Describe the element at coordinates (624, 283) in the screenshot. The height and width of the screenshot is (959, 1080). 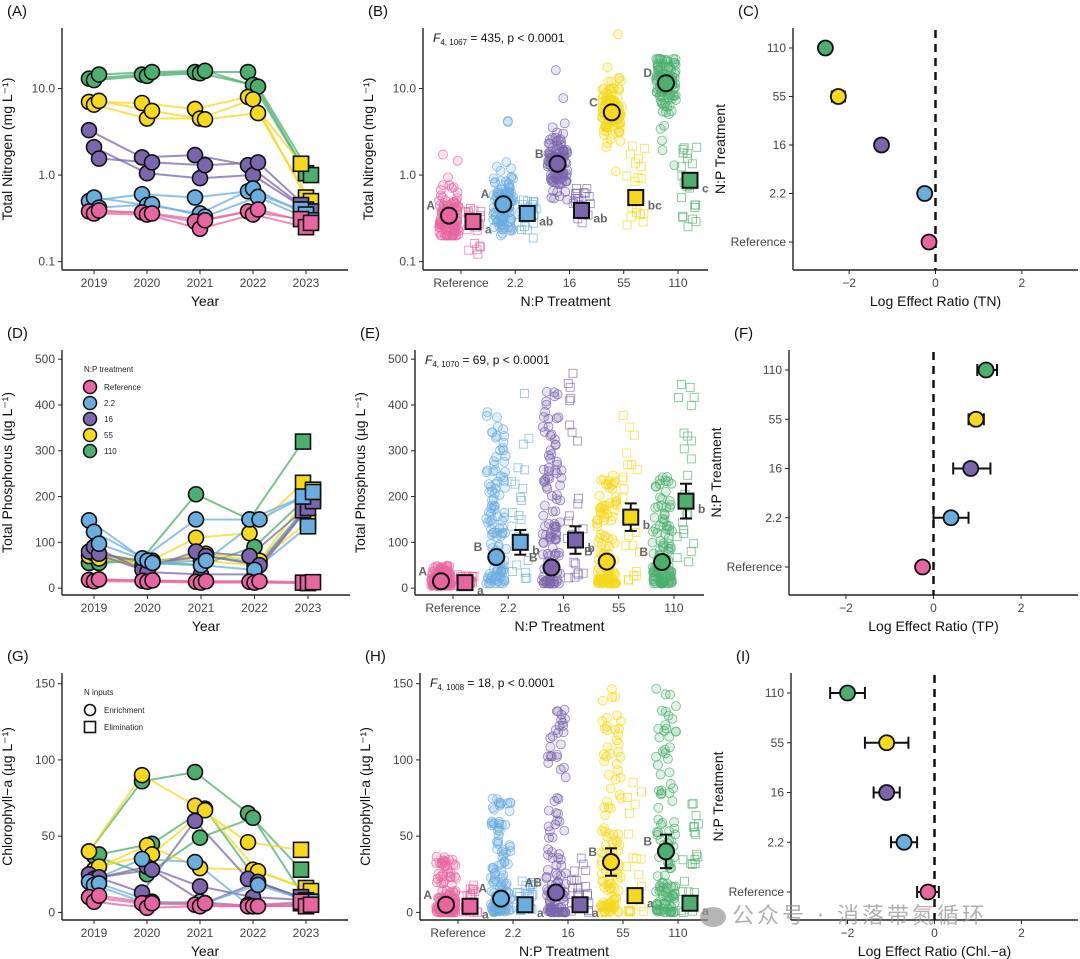
I see `x-tick-label: 55` at that location.